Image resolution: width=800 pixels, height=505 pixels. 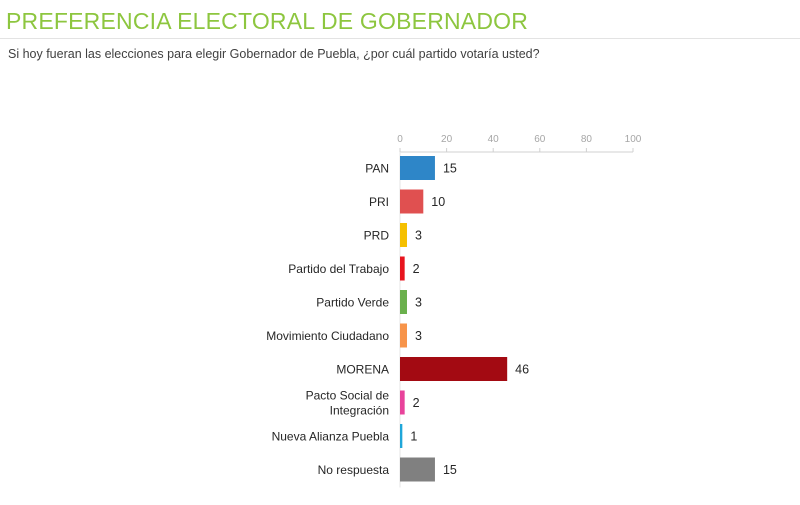 What do you see at coordinates (338, 269) in the screenshot?
I see `category-label: Partido del Trabajo` at bounding box center [338, 269].